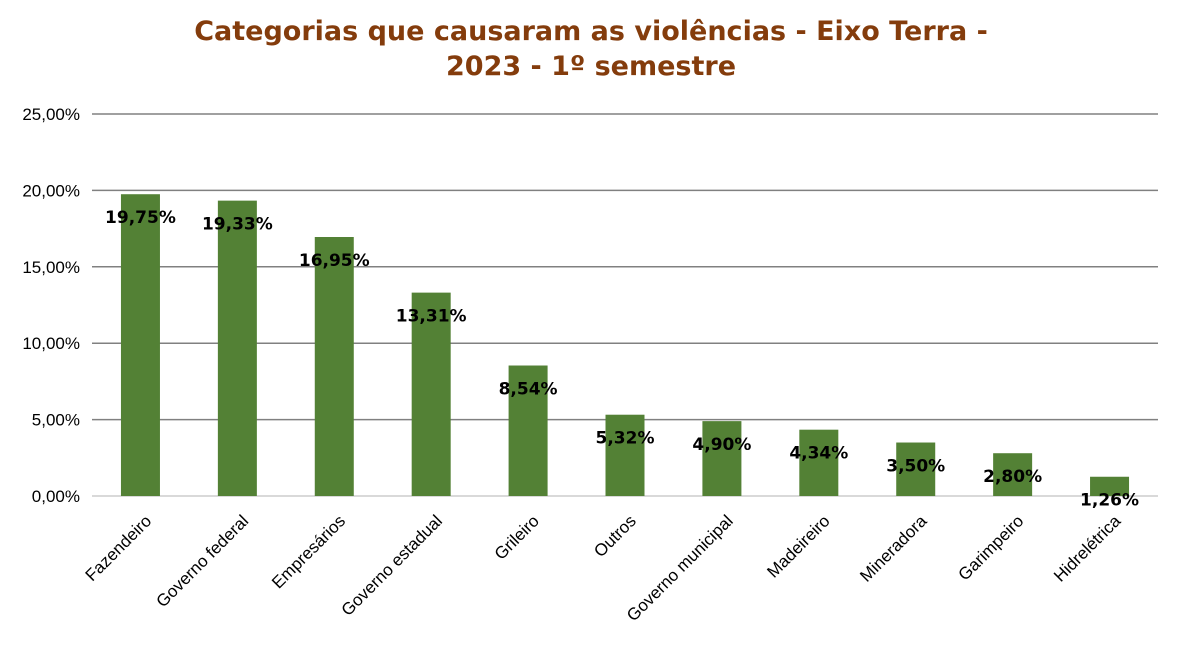  What do you see at coordinates (431, 317) in the screenshot?
I see `data-label: 13,31%` at bounding box center [431, 317].